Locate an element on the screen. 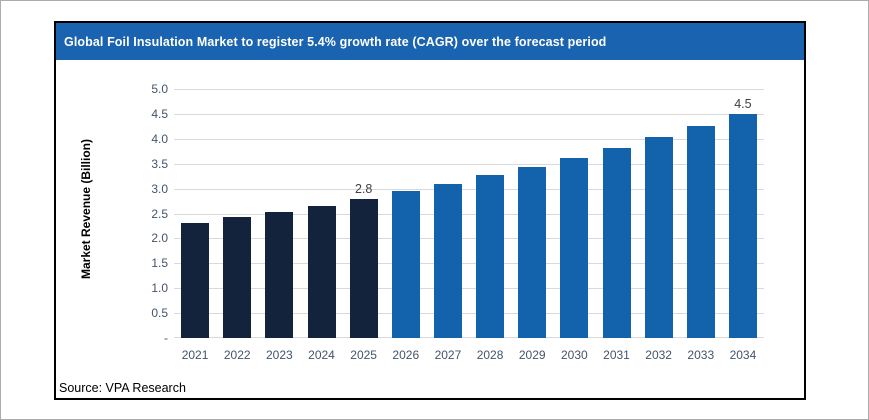  y-tick-label: 1.0 is located at coordinates (159, 288).